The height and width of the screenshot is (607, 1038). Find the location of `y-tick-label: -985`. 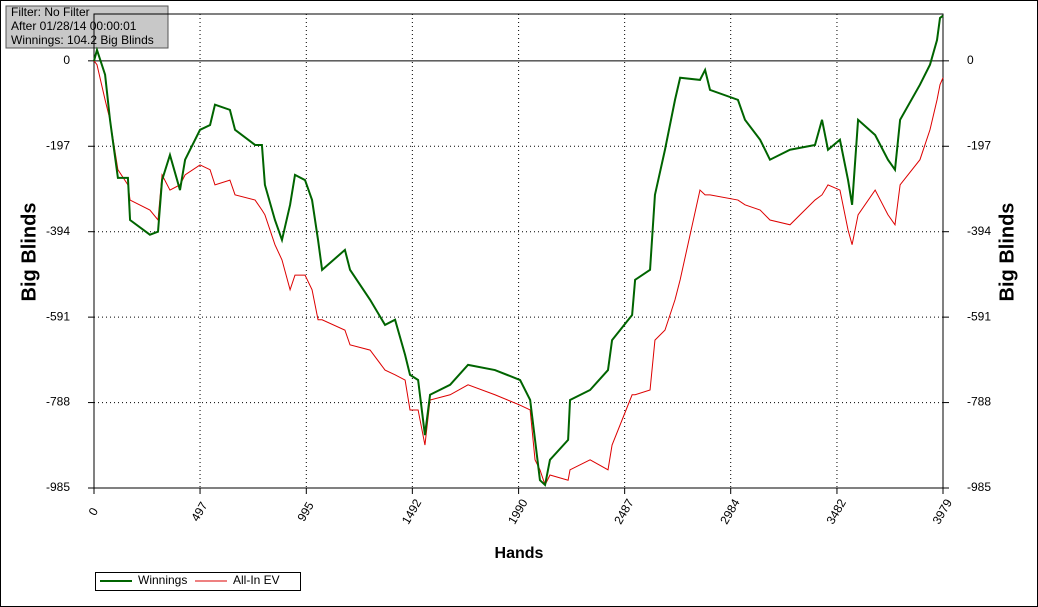

y-tick-label: -985 is located at coordinates (58, 487).